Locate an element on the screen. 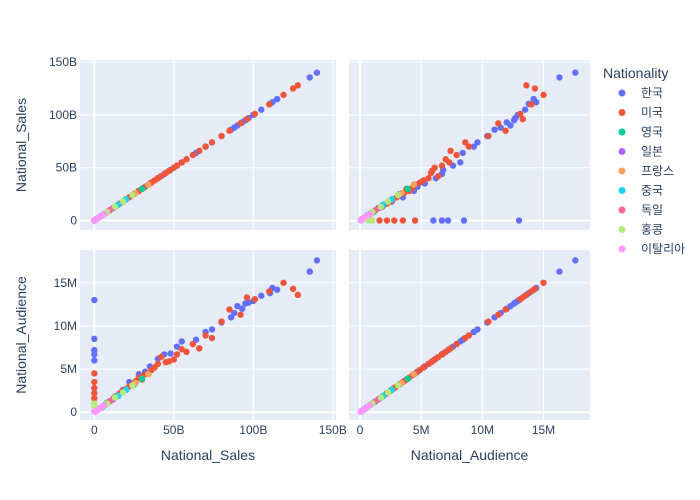  legend-item-이탈리아: 이탈리아 is located at coordinates (652, 249).